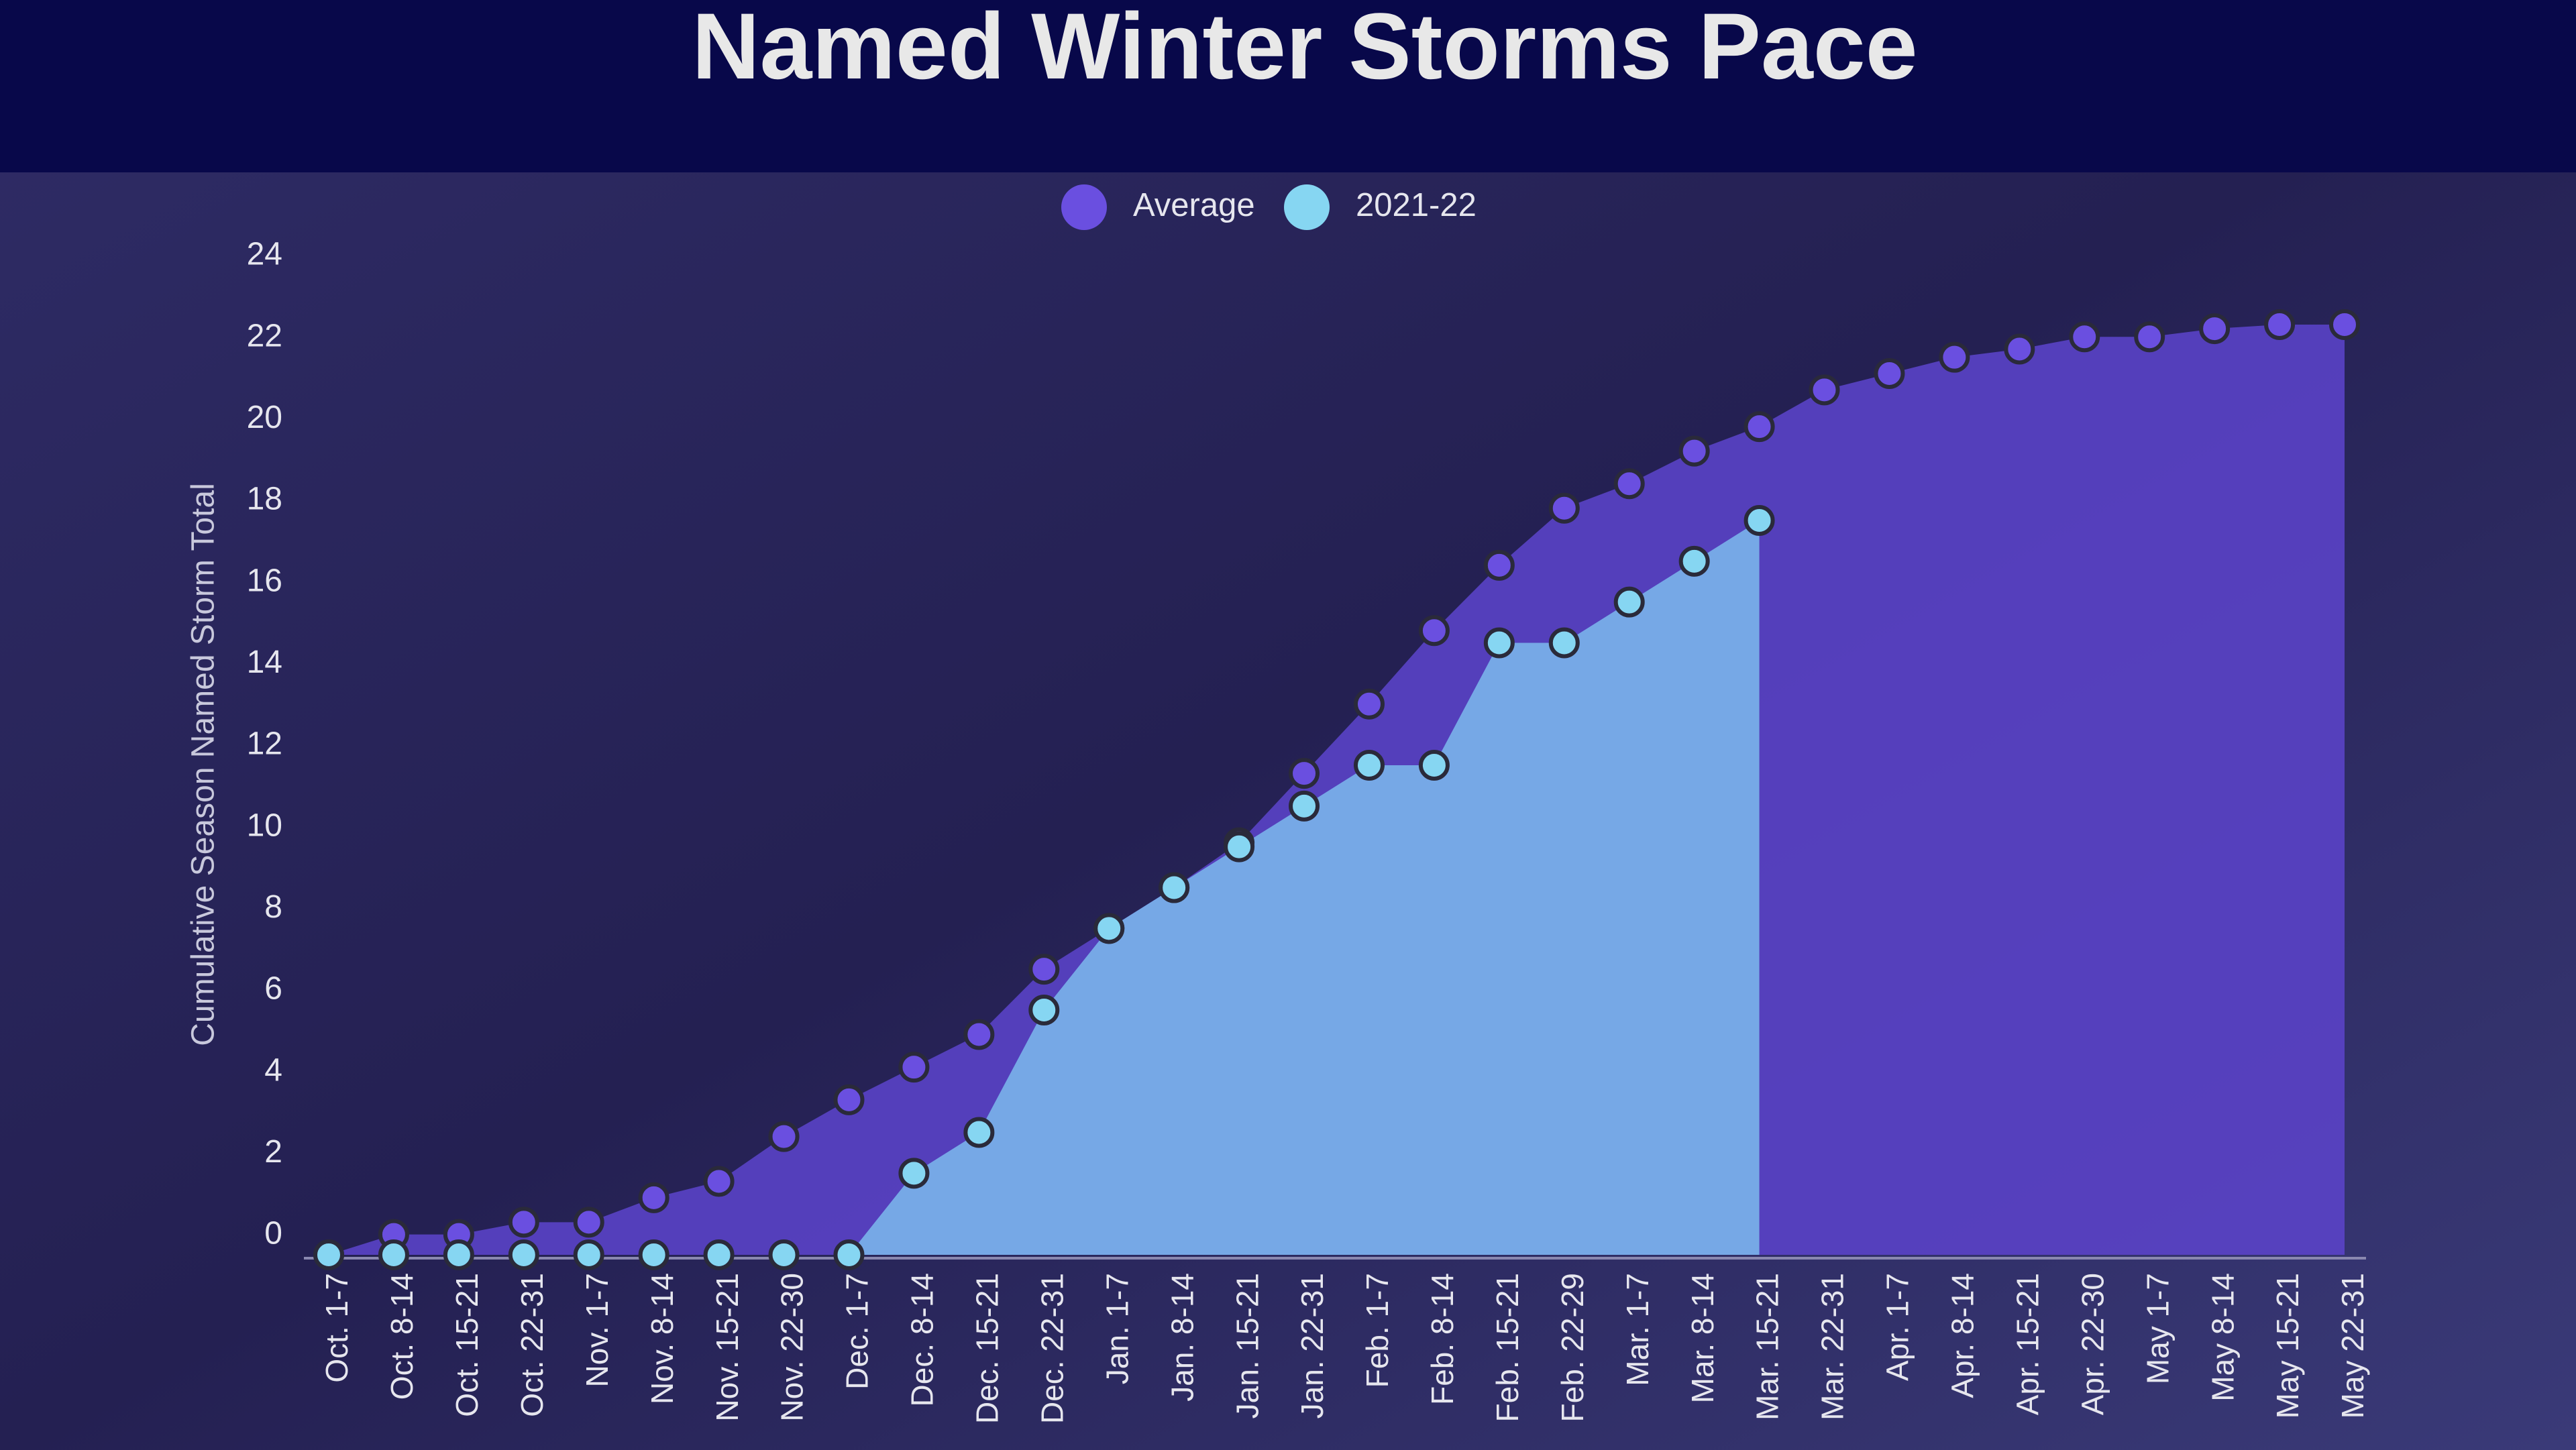 This screenshot has height=1450, width=2576. Describe the element at coordinates (264, 580) in the screenshot. I see `y-tick-label: 16` at that location.